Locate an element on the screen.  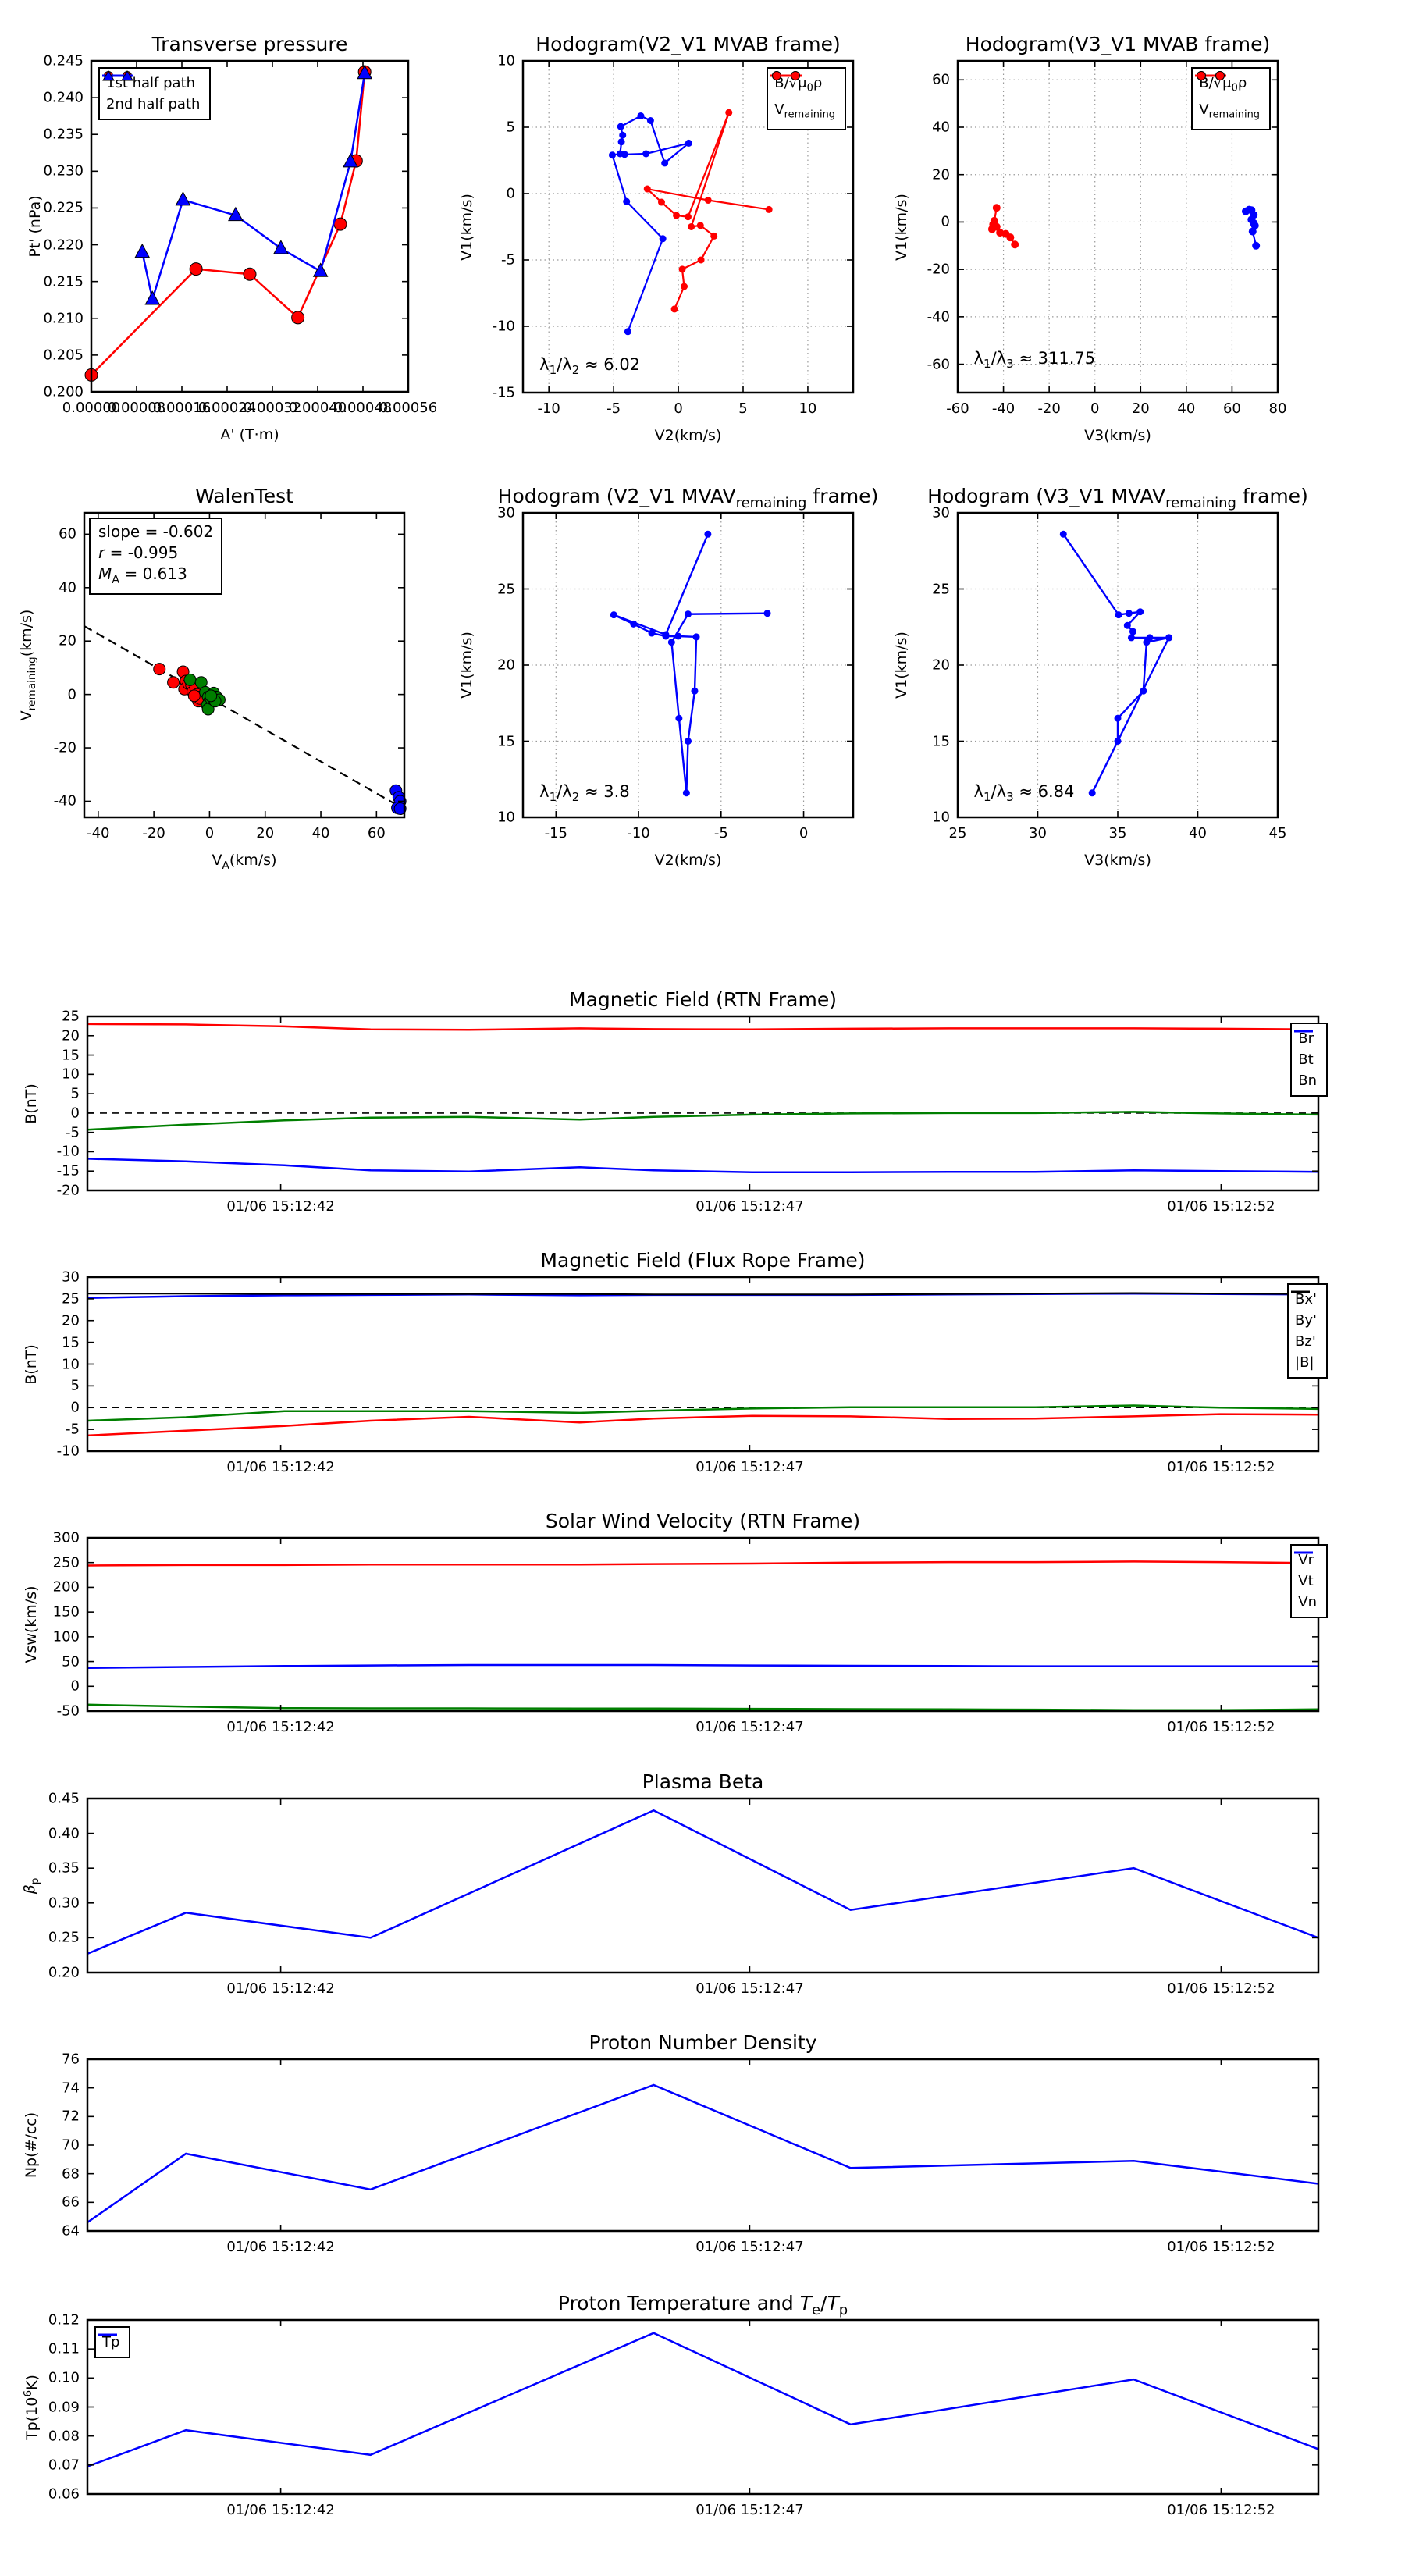
legend-item: Vt is located at coordinates (1305, 1571).